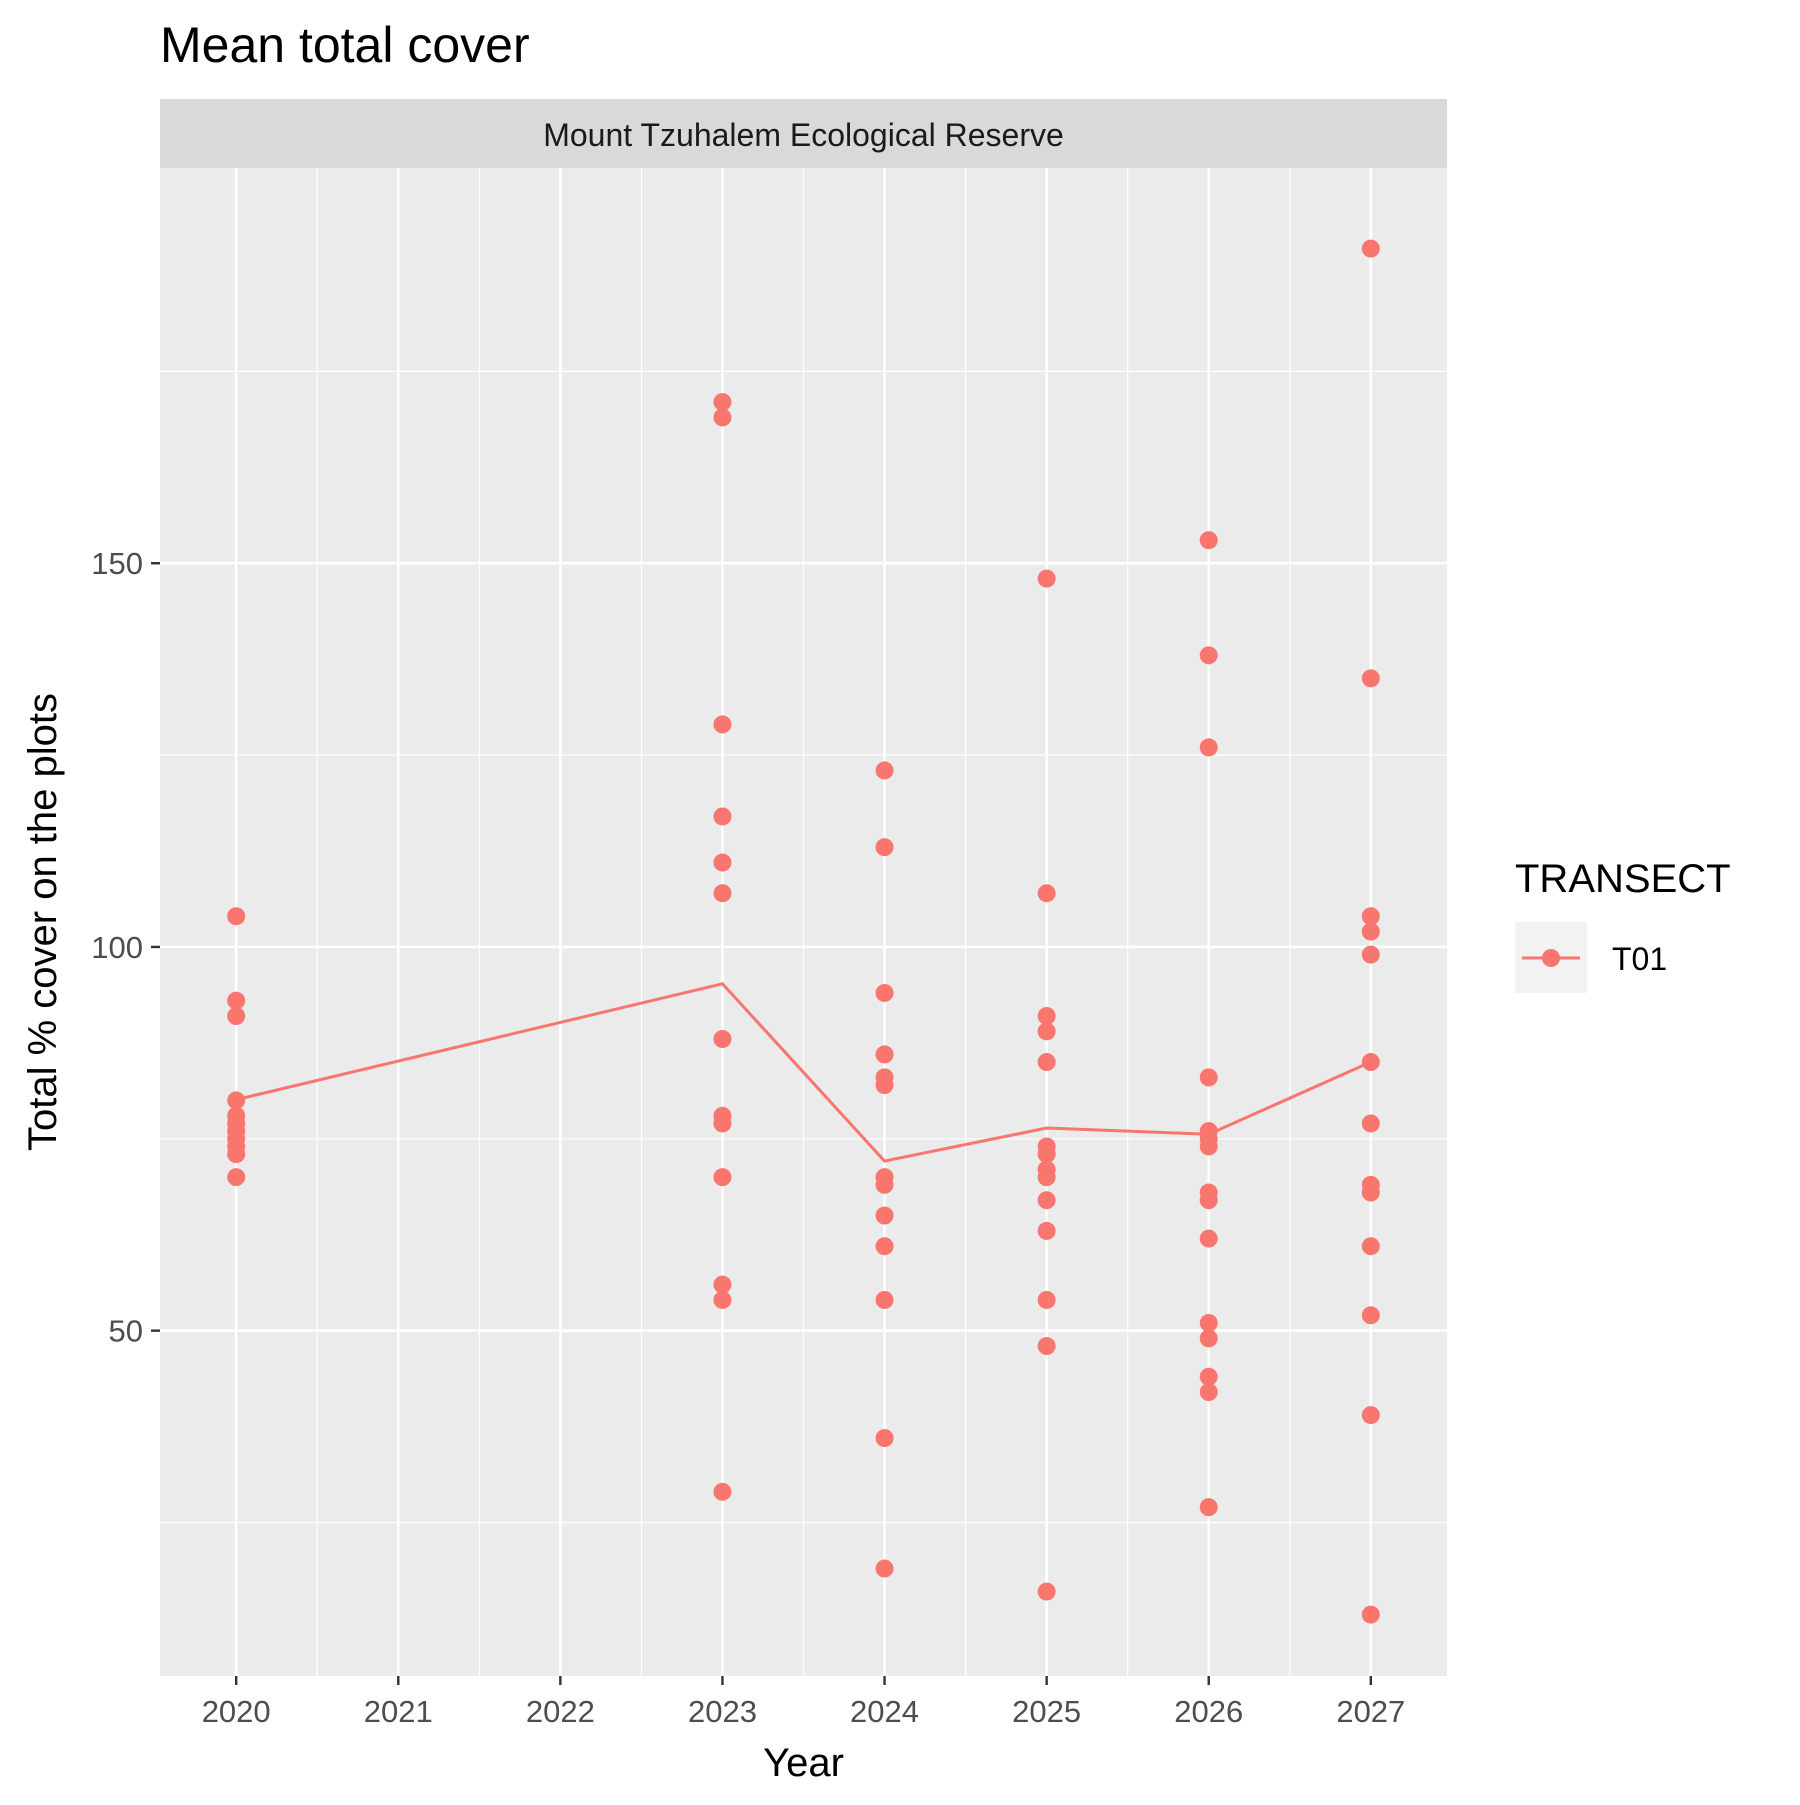 This screenshot has width=1800, height=1805. I want to click on facet-strip, so click(803, 133).